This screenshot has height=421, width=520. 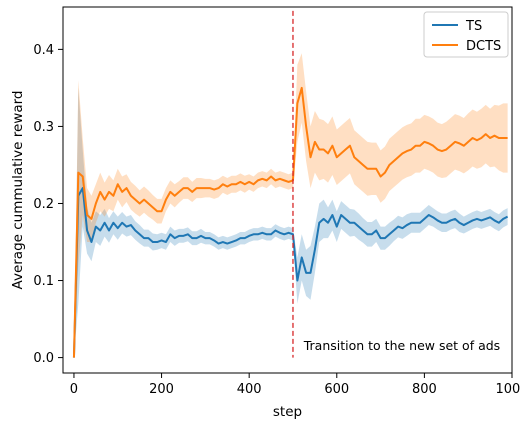 I want to click on x-tick-label: 800, so click(x=424, y=389).